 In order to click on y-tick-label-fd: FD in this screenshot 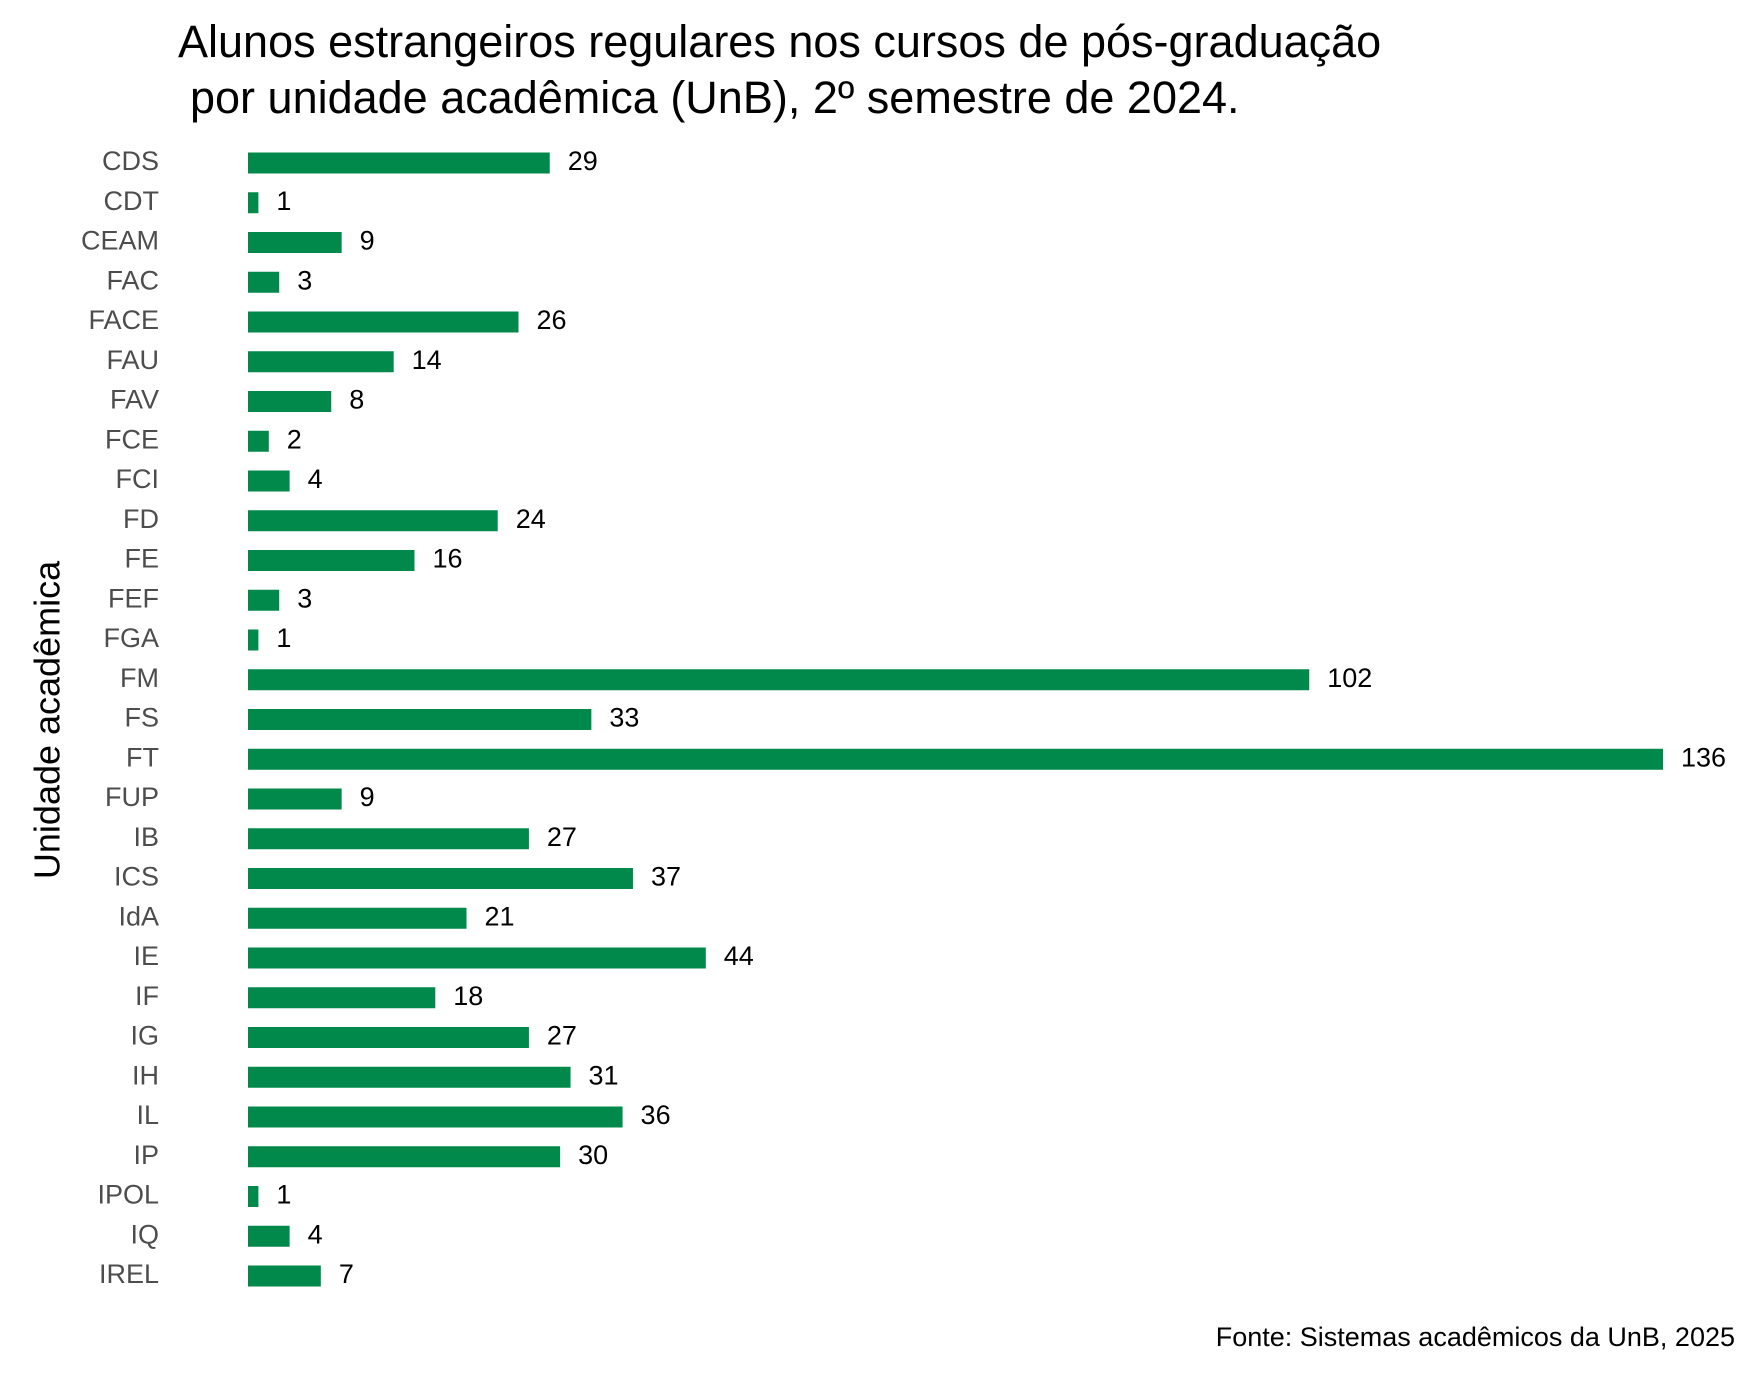, I will do `click(141, 519)`.